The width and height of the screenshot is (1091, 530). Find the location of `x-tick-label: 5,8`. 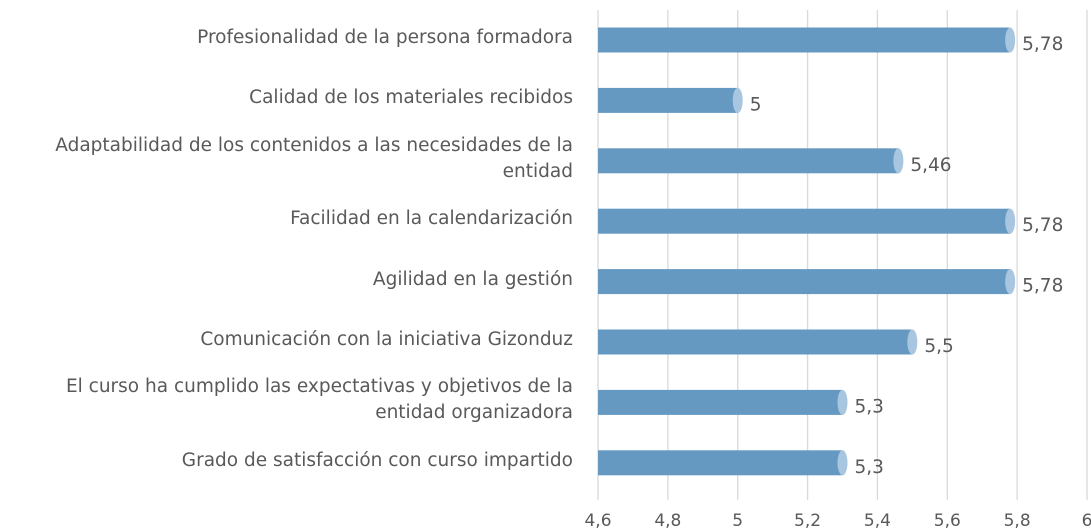

x-tick-label: 5,8 is located at coordinates (1017, 520).